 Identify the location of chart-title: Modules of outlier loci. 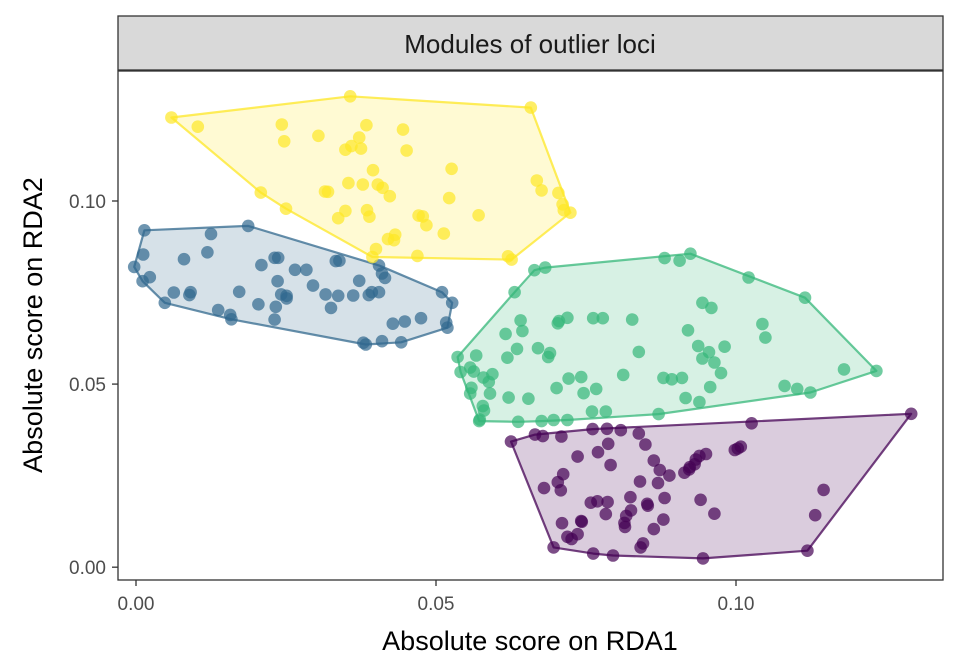
(529, 44).